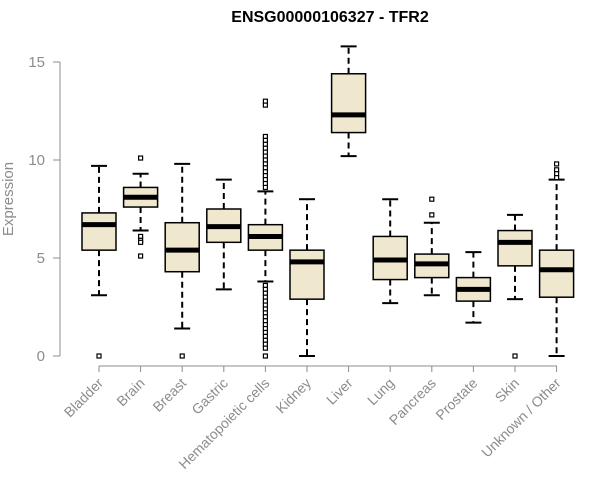 The width and height of the screenshot is (600, 500). I want to click on x-tick-label-skin: Skin, so click(507, 390).